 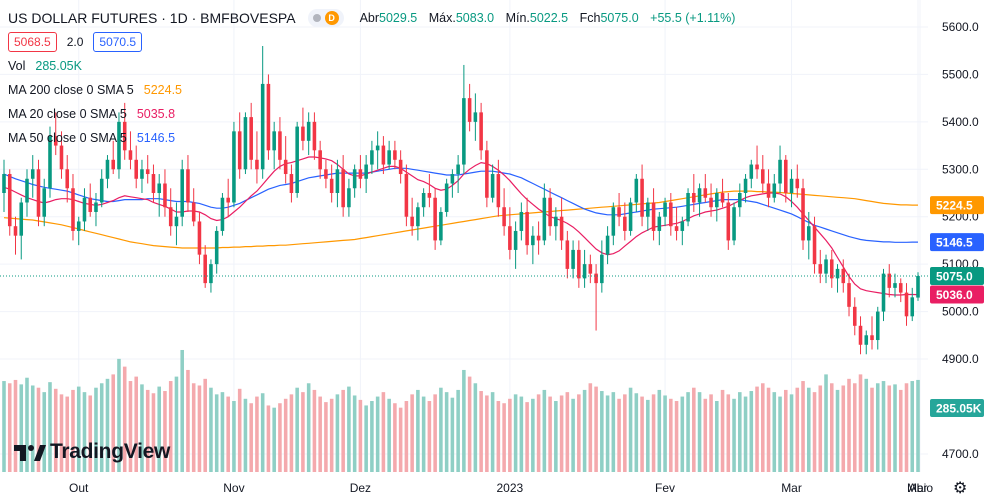 What do you see at coordinates (369, 18) in the screenshot?
I see `open-label: Abr` at bounding box center [369, 18].